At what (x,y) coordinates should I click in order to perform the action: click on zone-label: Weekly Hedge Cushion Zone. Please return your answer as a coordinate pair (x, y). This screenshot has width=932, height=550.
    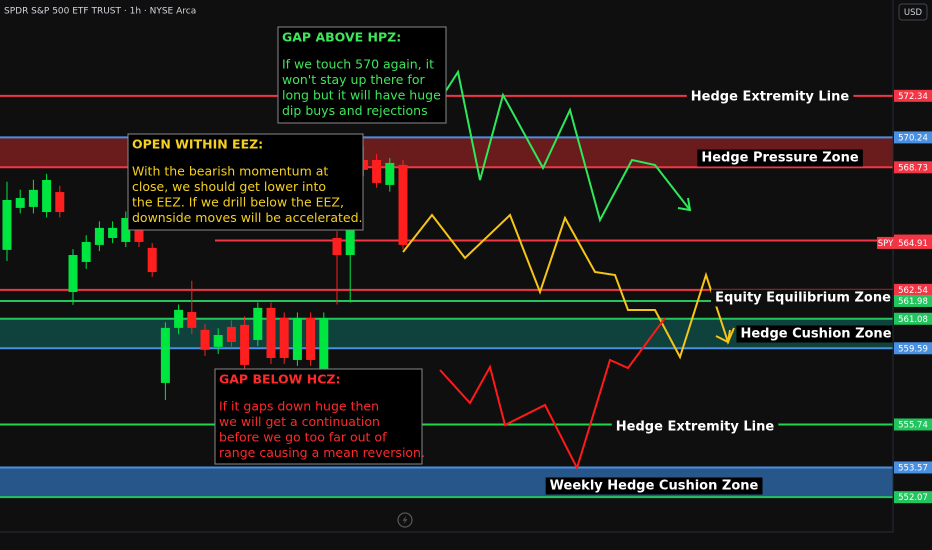
    Looking at the image, I should click on (654, 486).